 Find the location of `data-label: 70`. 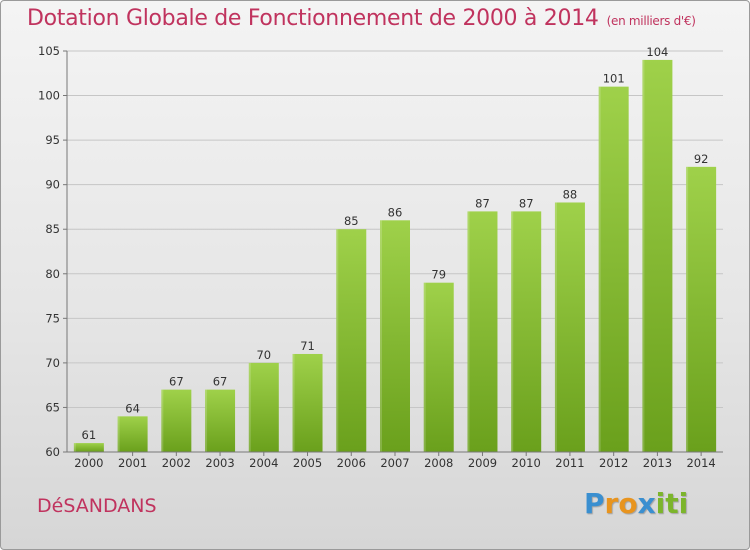

data-label: 70 is located at coordinates (263, 355).